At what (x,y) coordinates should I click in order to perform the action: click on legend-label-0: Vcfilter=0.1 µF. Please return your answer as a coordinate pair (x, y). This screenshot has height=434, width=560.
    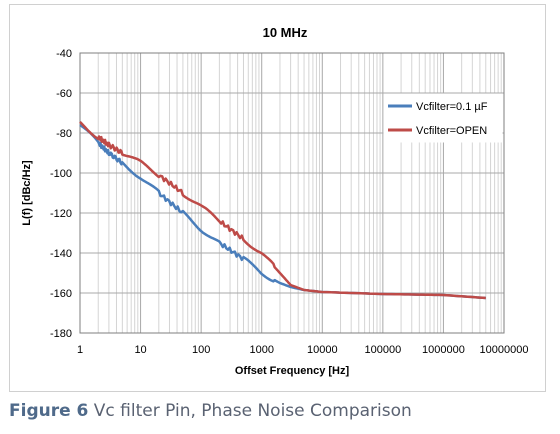
    Looking at the image, I should click on (452, 107).